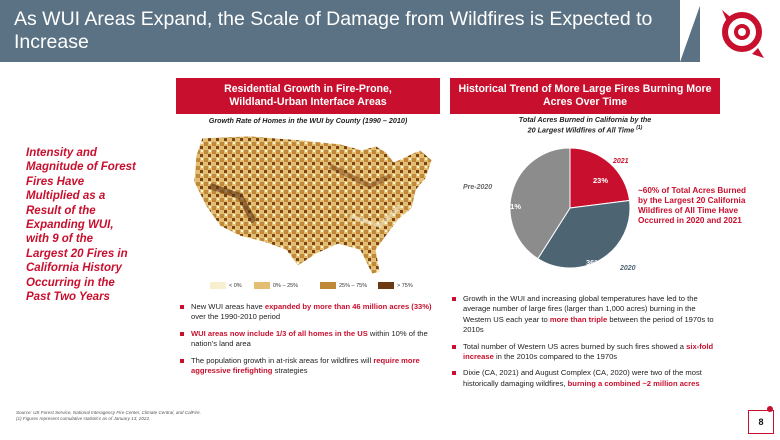  Describe the element at coordinates (286, 286) in the screenshot. I see `legend-label: 0% – 25%` at that location.